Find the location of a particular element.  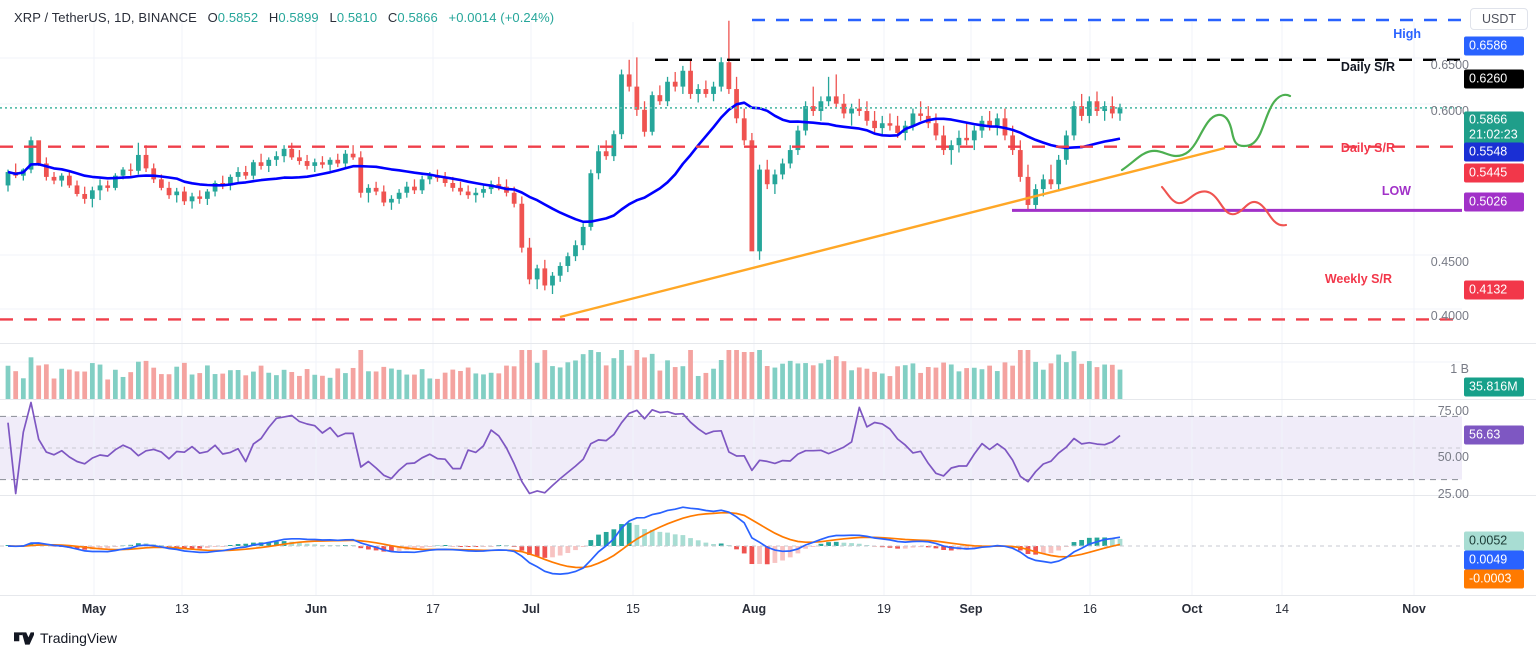

price-label-macd-hist: 0.0052 is located at coordinates (1494, 541).